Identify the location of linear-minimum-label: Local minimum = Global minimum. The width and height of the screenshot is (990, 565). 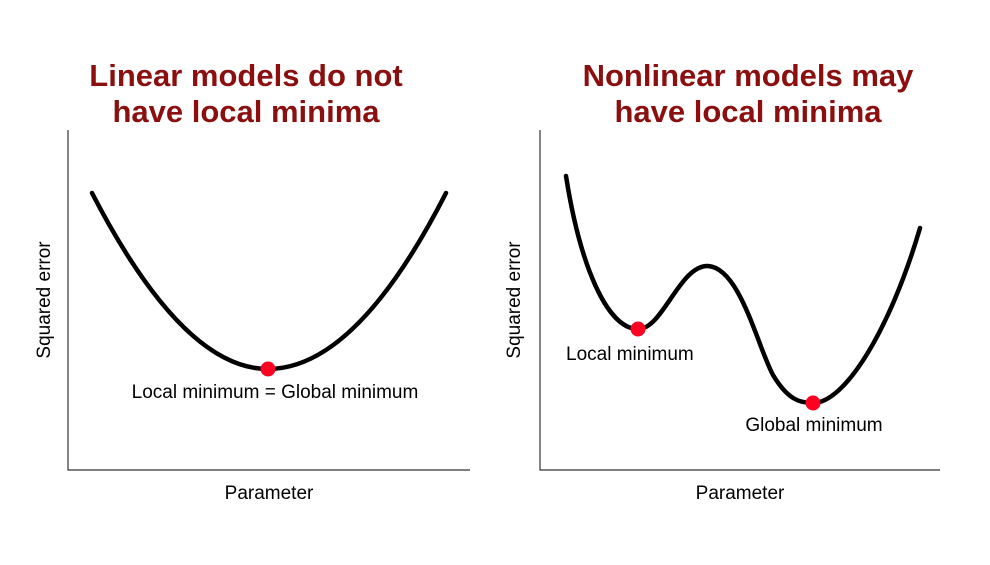
(275, 392).